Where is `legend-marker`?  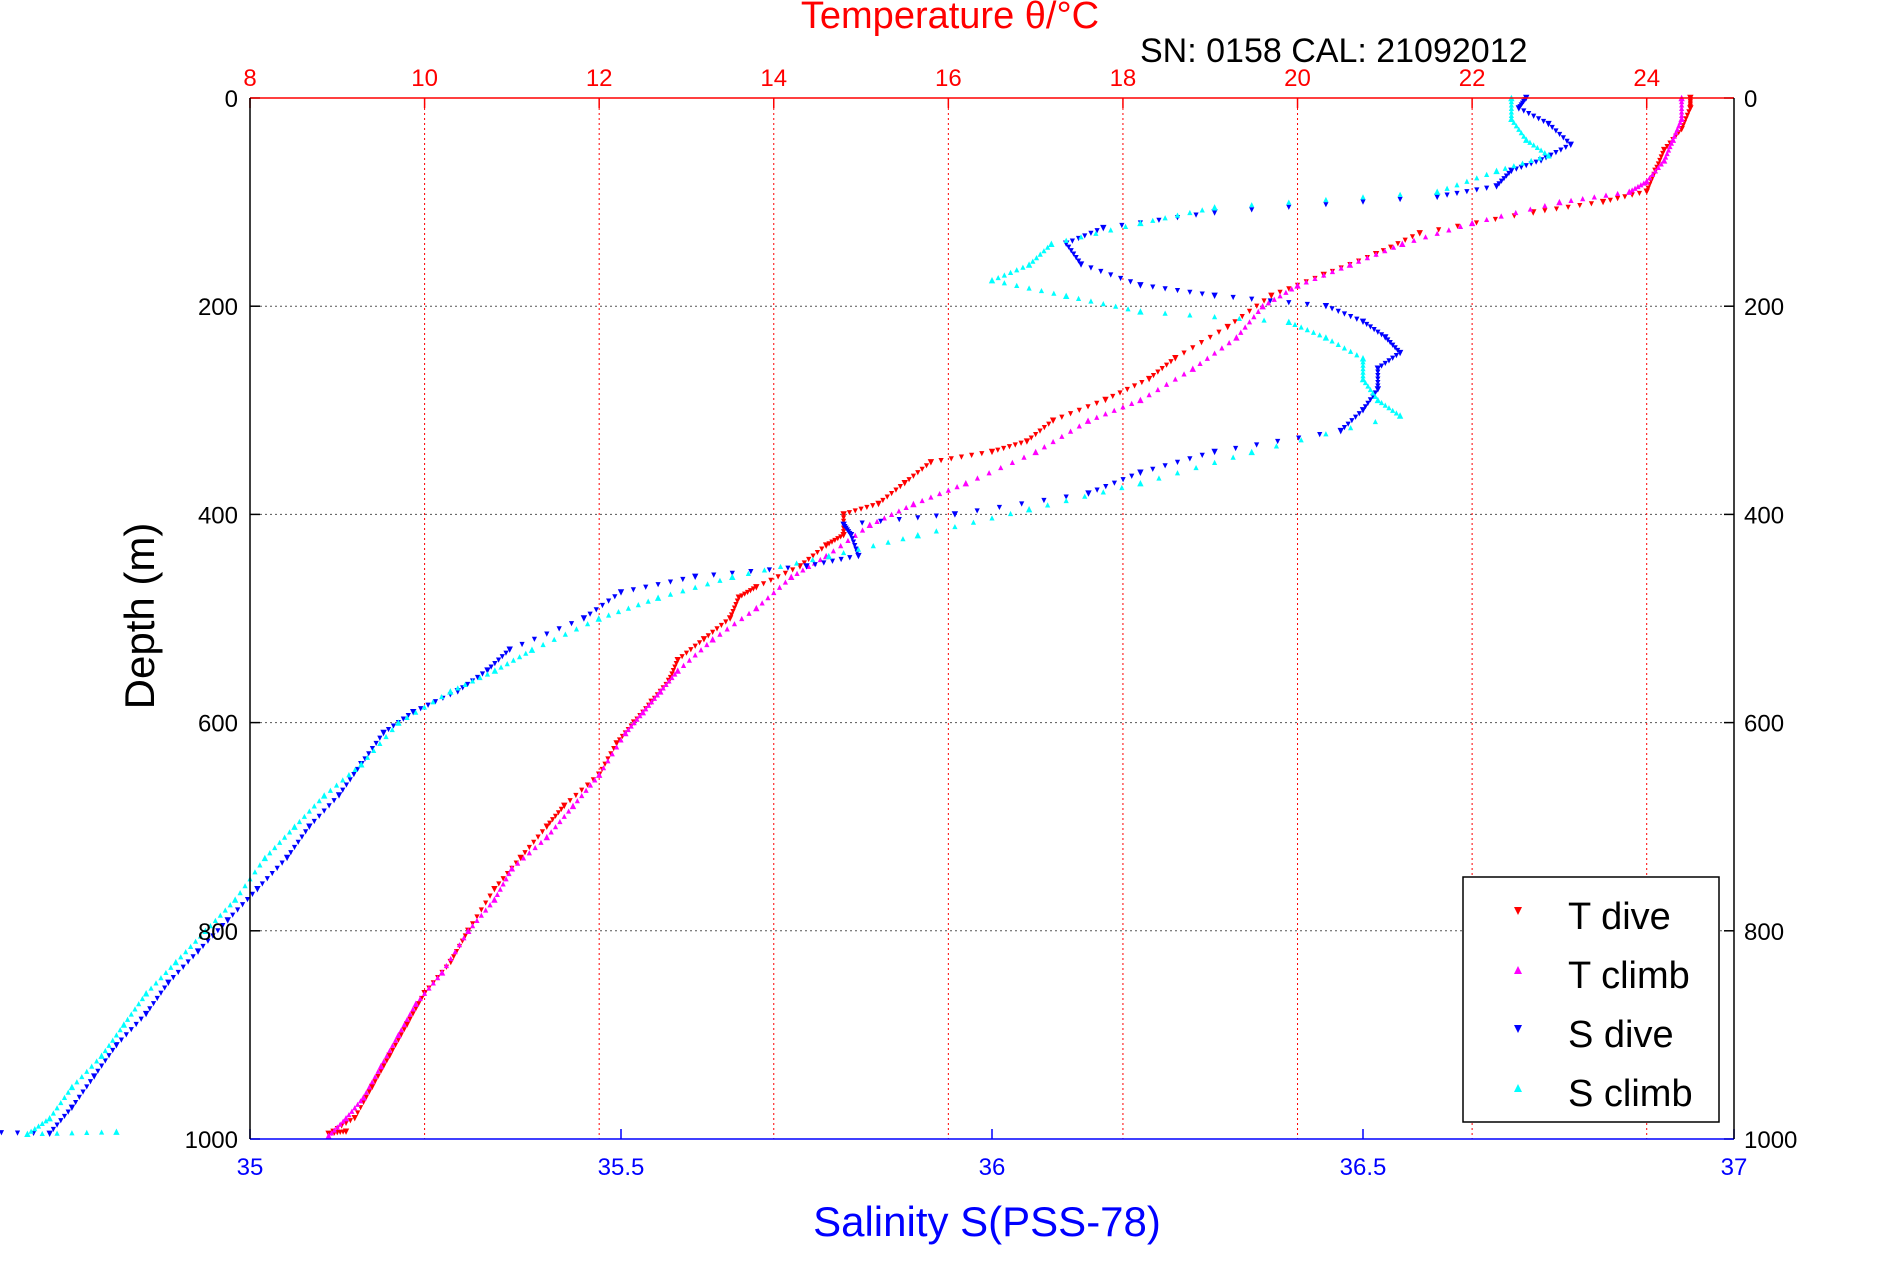 legend-marker is located at coordinates (1518, 1088).